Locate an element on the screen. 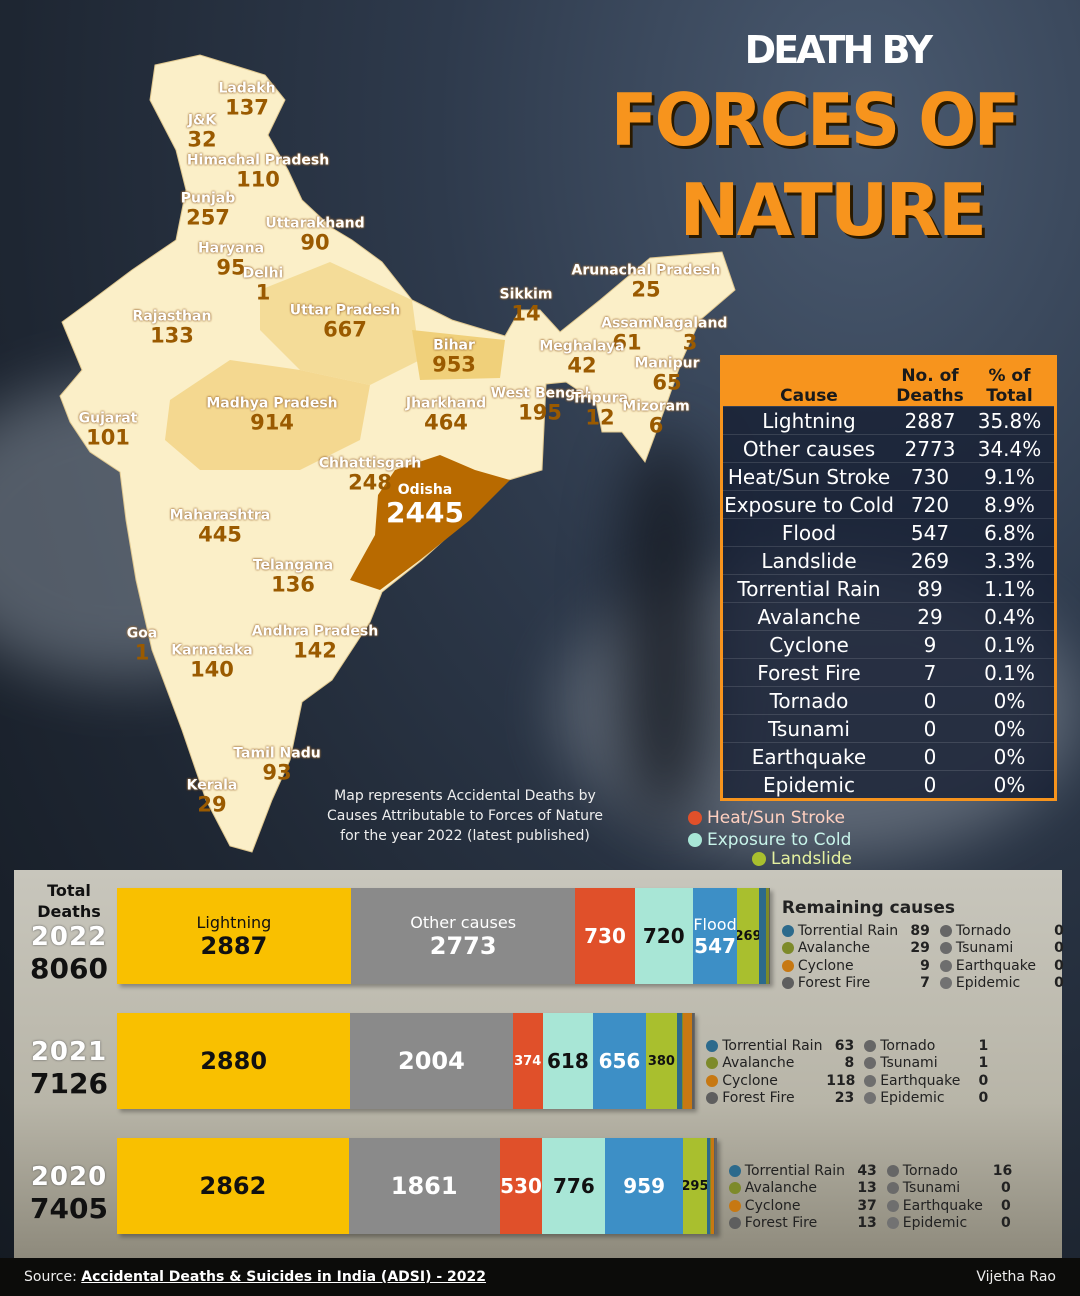 The height and width of the screenshot is (1296, 1080). cause-value: 16 is located at coordinates (1002, 1170).